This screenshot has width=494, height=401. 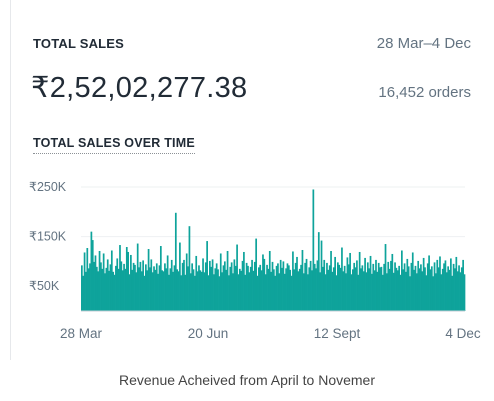 I want to click on chart-subtitle: TOTAL SALES OVER TIME, so click(x=114, y=145).